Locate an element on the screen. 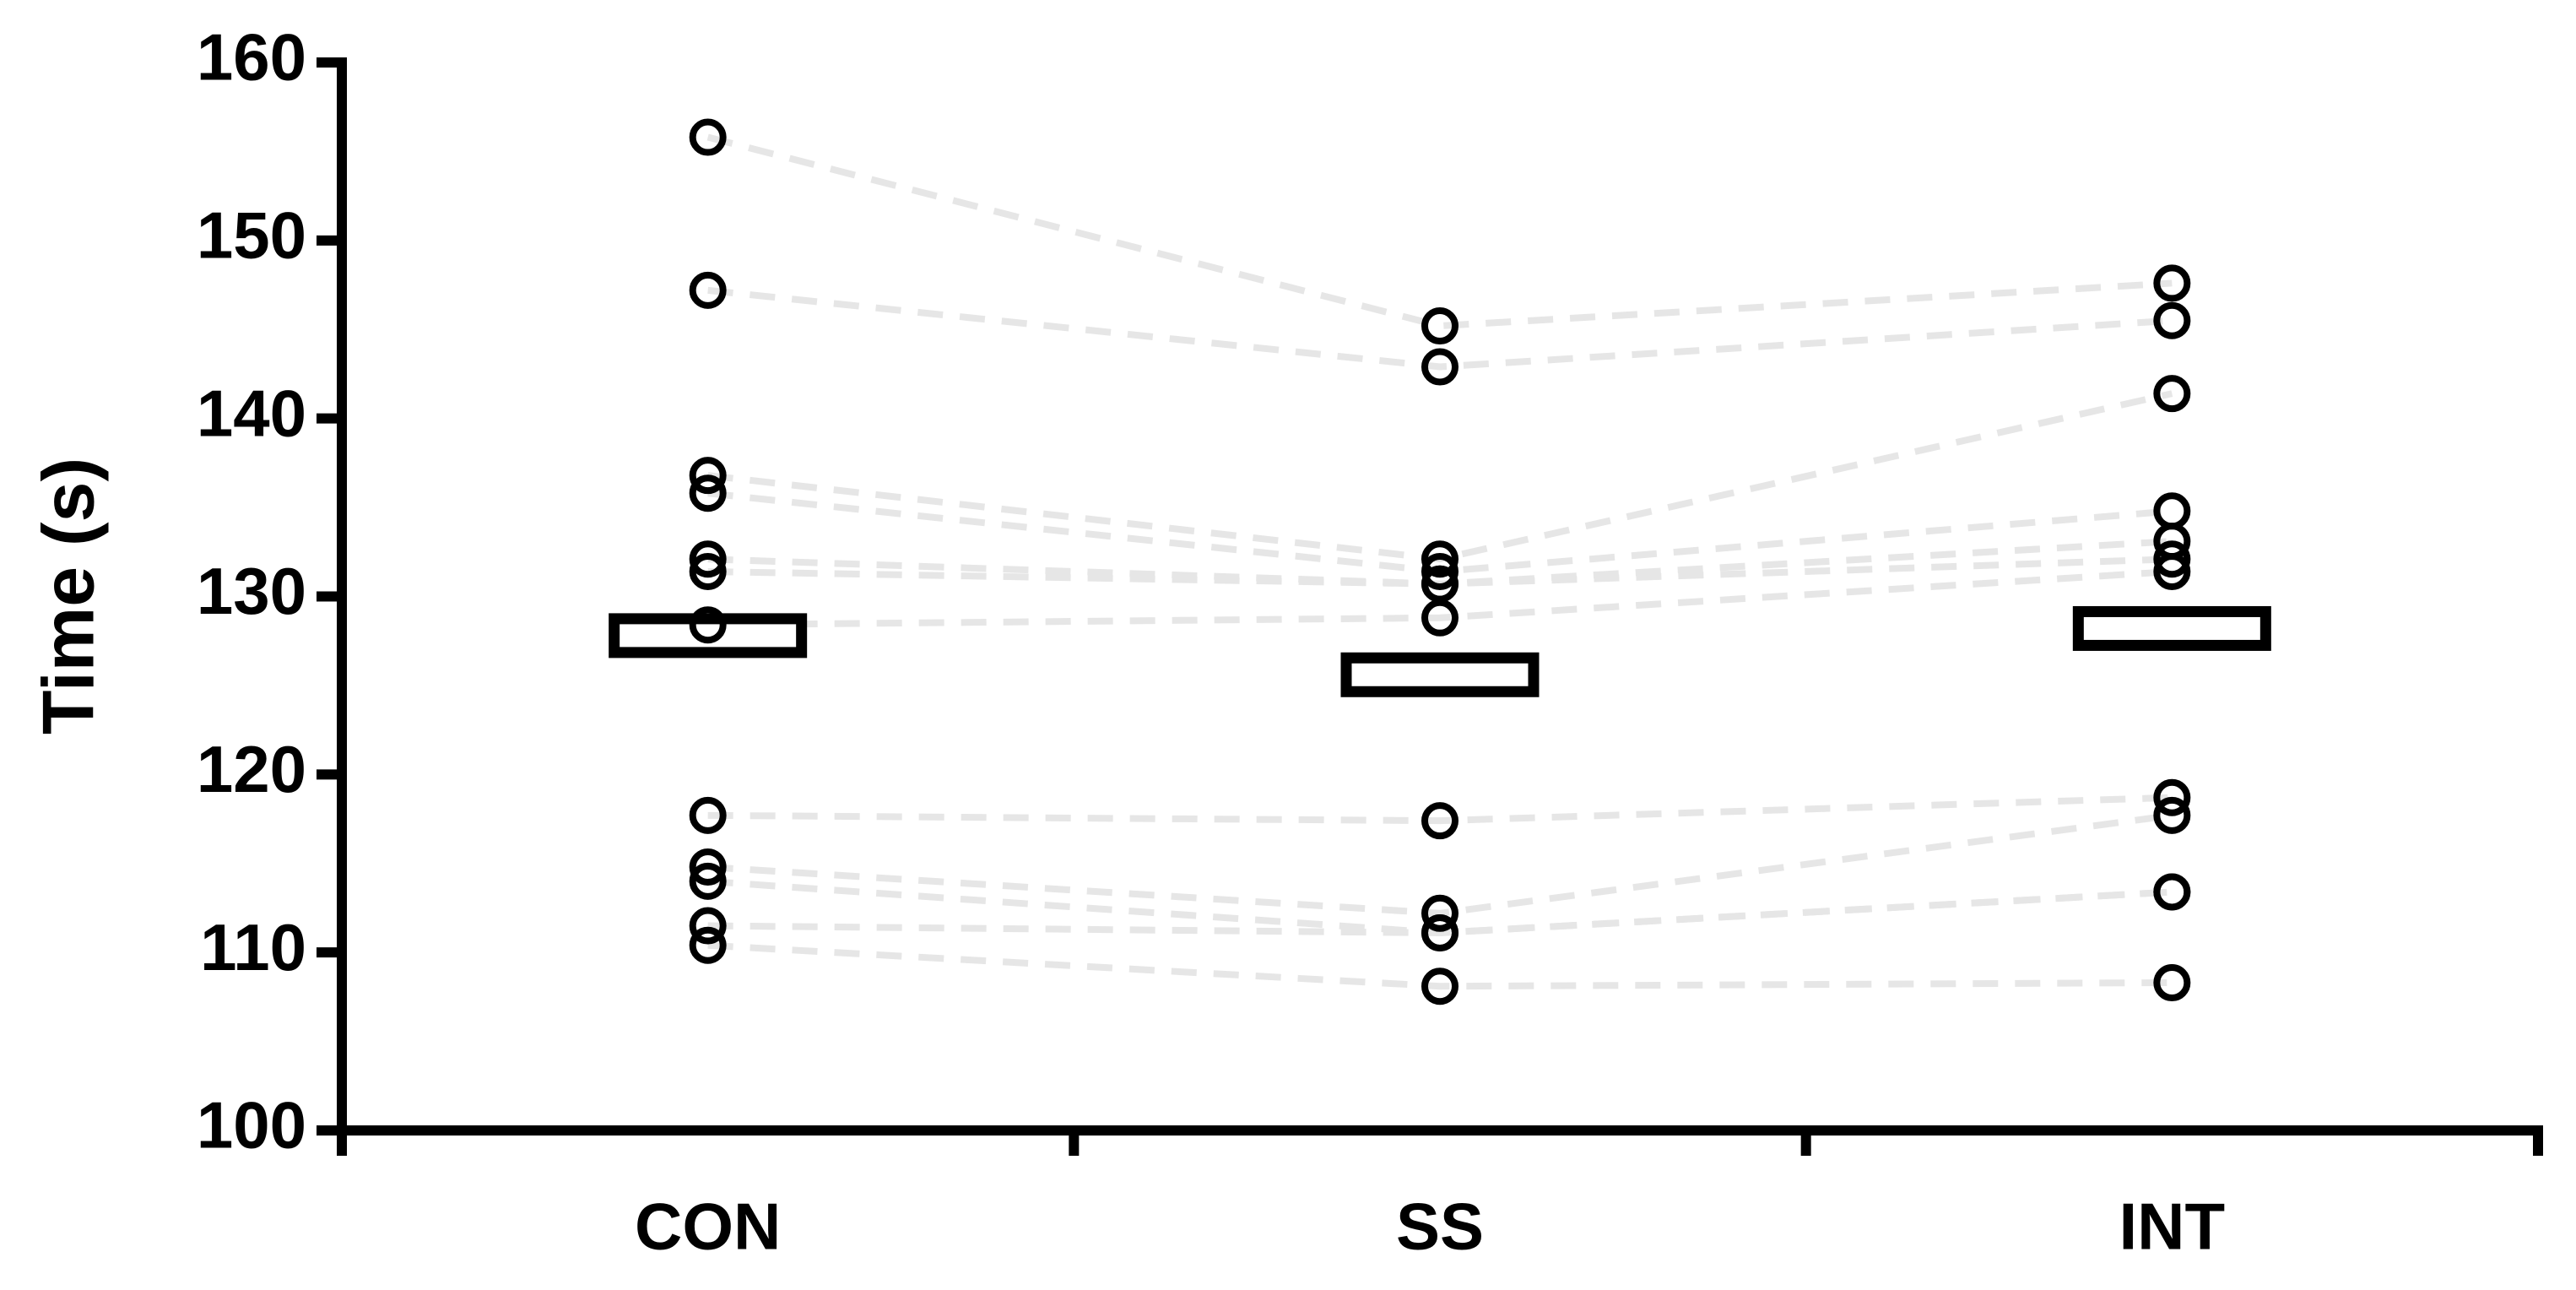  y-tick-label: 130 is located at coordinates (251, 591).